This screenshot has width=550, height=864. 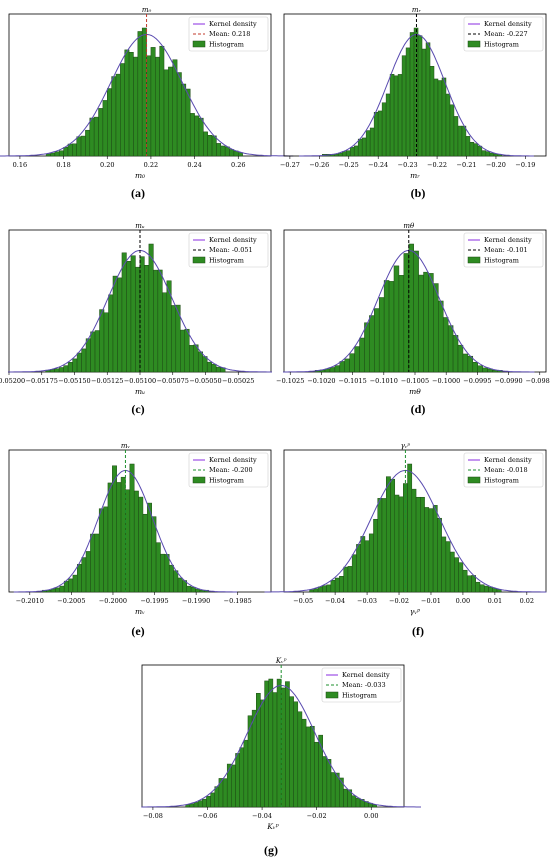 What do you see at coordinates (467, 165) in the screenshot?
I see `x-tick-label: −0.21` at bounding box center [467, 165].